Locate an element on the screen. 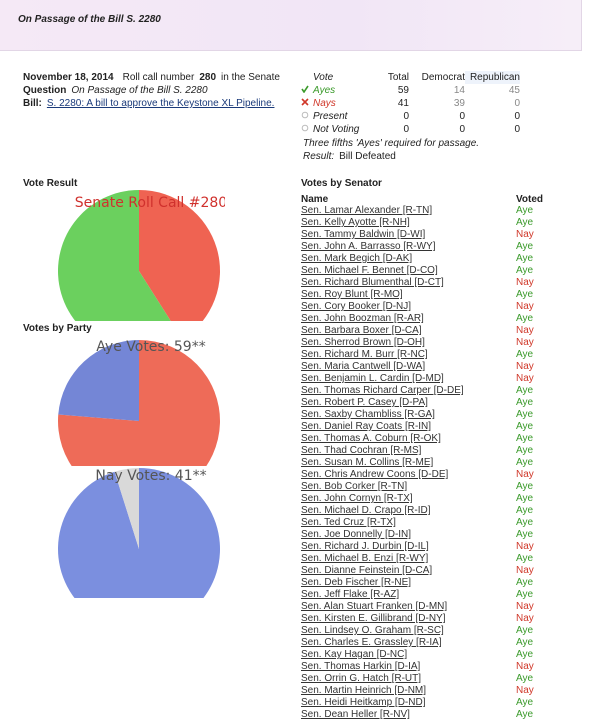 This screenshot has width=589, height=721. senator-name: Sen. Deb Fischer [R-NE] is located at coordinates (356, 582).